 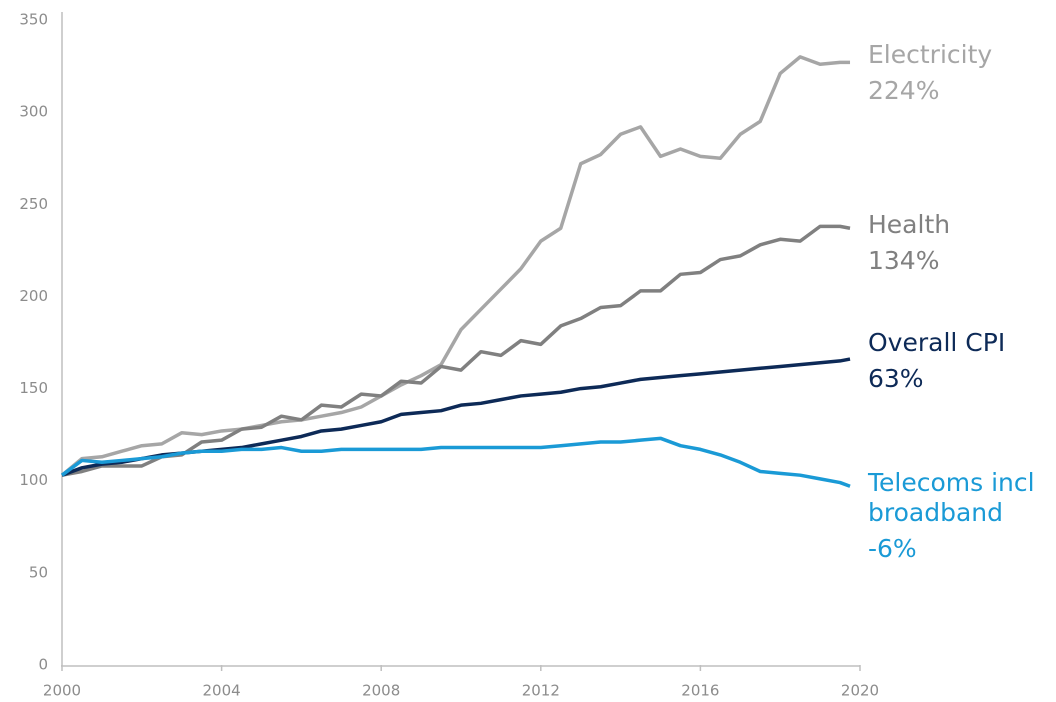 What do you see at coordinates (962, 243) in the screenshot?
I see `series-label: Health 134%` at bounding box center [962, 243].